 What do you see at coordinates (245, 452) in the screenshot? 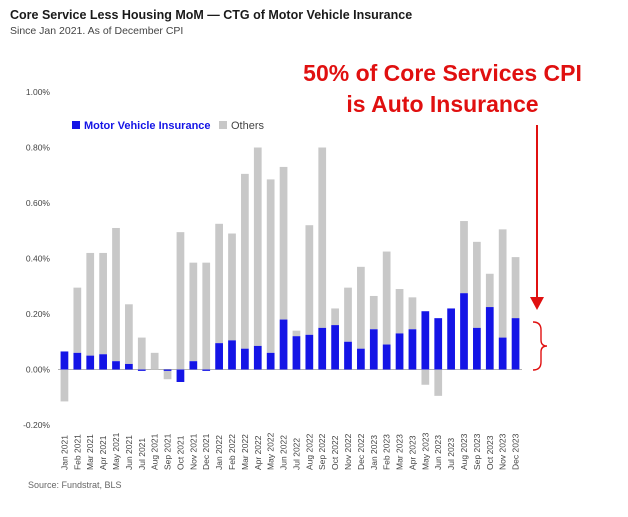
I see `x-tick-label: Mar 2022` at bounding box center [245, 452].